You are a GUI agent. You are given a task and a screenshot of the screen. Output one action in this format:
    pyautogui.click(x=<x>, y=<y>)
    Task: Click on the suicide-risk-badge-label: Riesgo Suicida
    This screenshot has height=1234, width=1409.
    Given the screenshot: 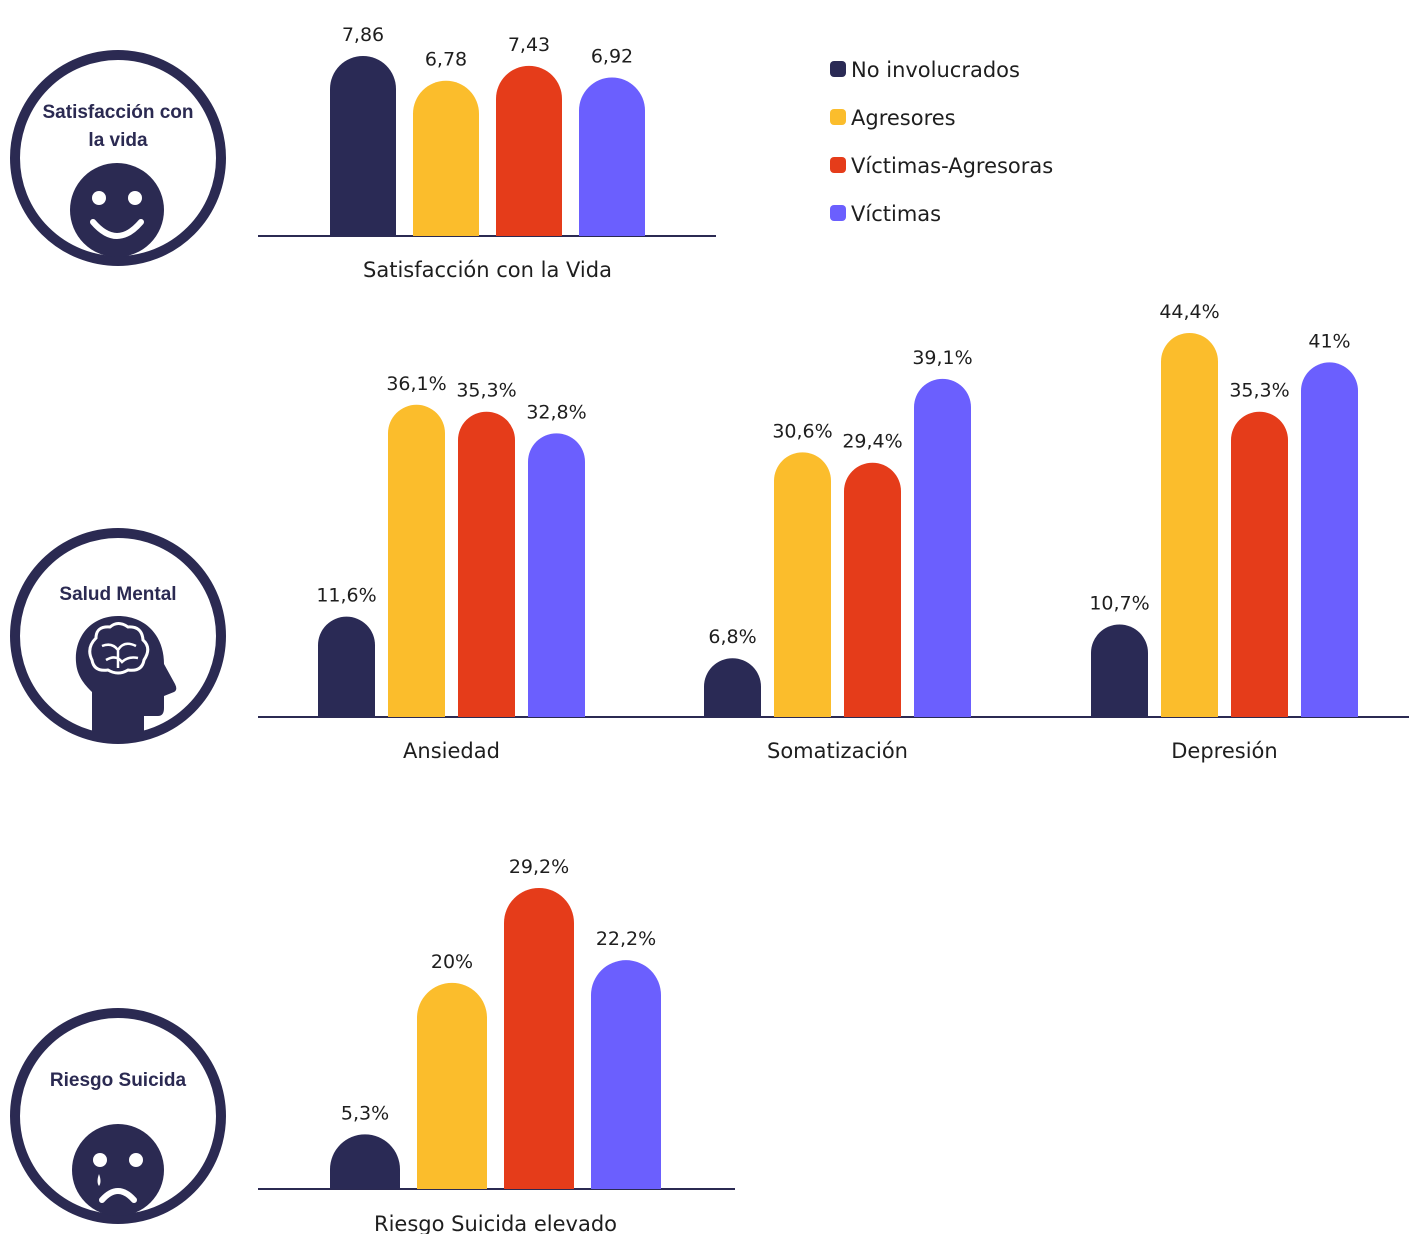 What is the action you would take?
    pyautogui.click(x=118, y=1080)
    